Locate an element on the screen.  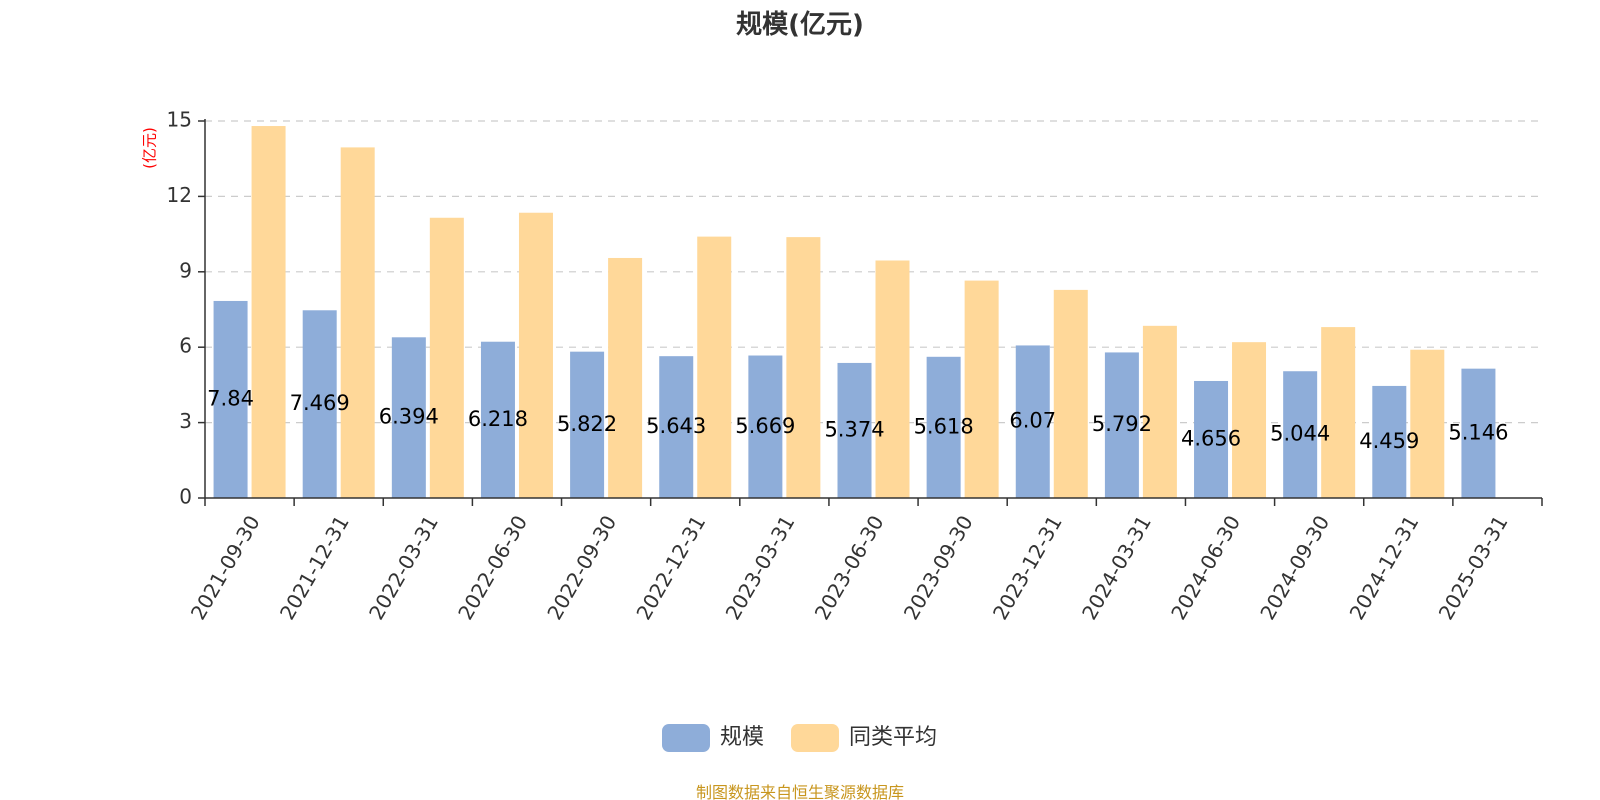
data-label: 6.218 is located at coordinates (498, 419).